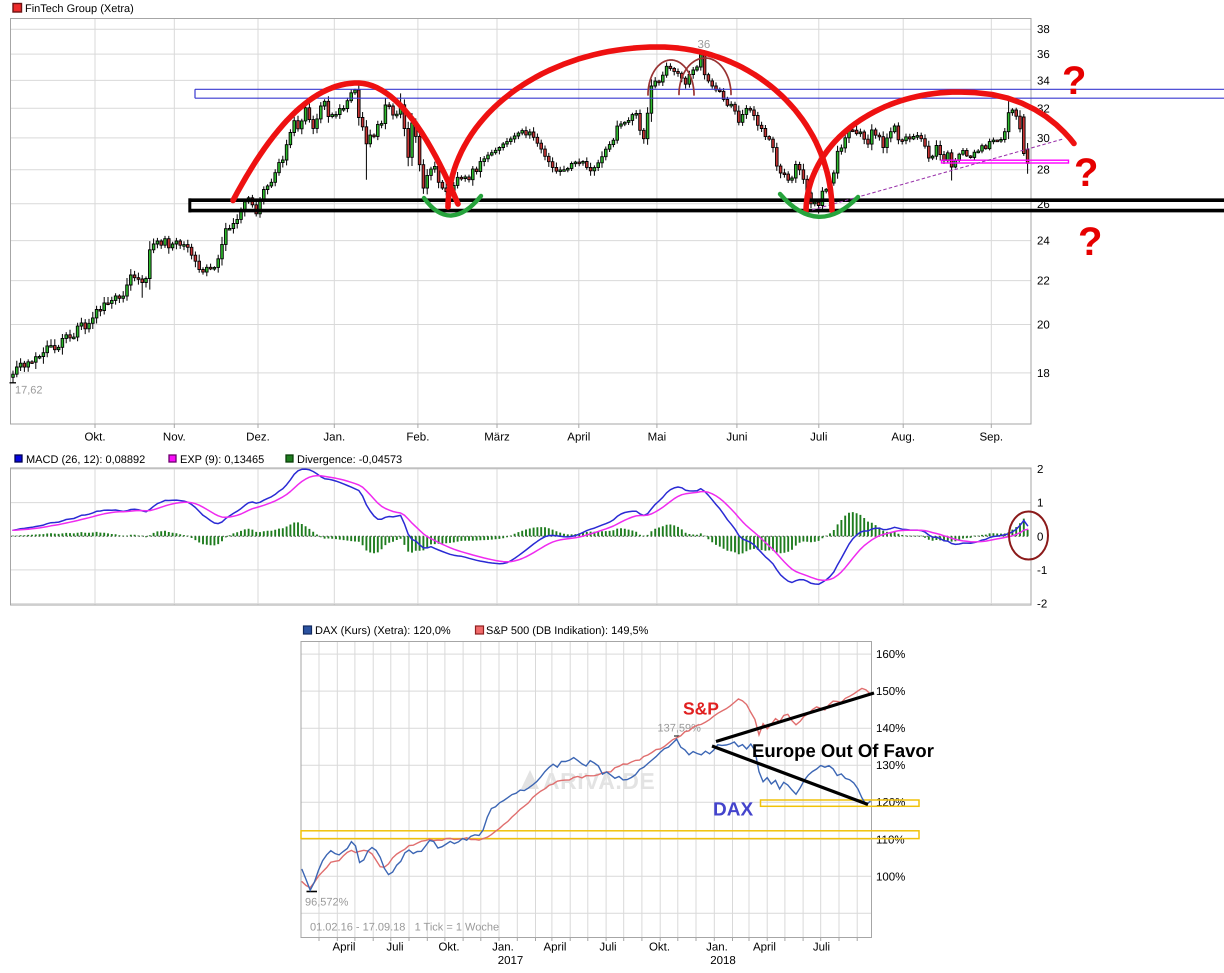  I want to click on svg-text: 17,62, so click(29, 391).